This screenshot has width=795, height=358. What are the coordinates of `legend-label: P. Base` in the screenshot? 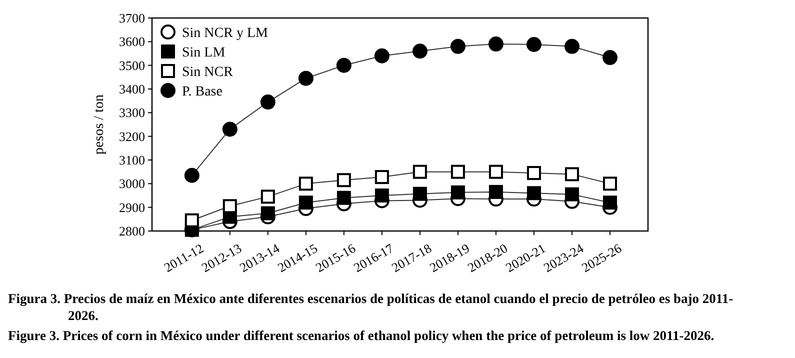 It's located at (202, 92).